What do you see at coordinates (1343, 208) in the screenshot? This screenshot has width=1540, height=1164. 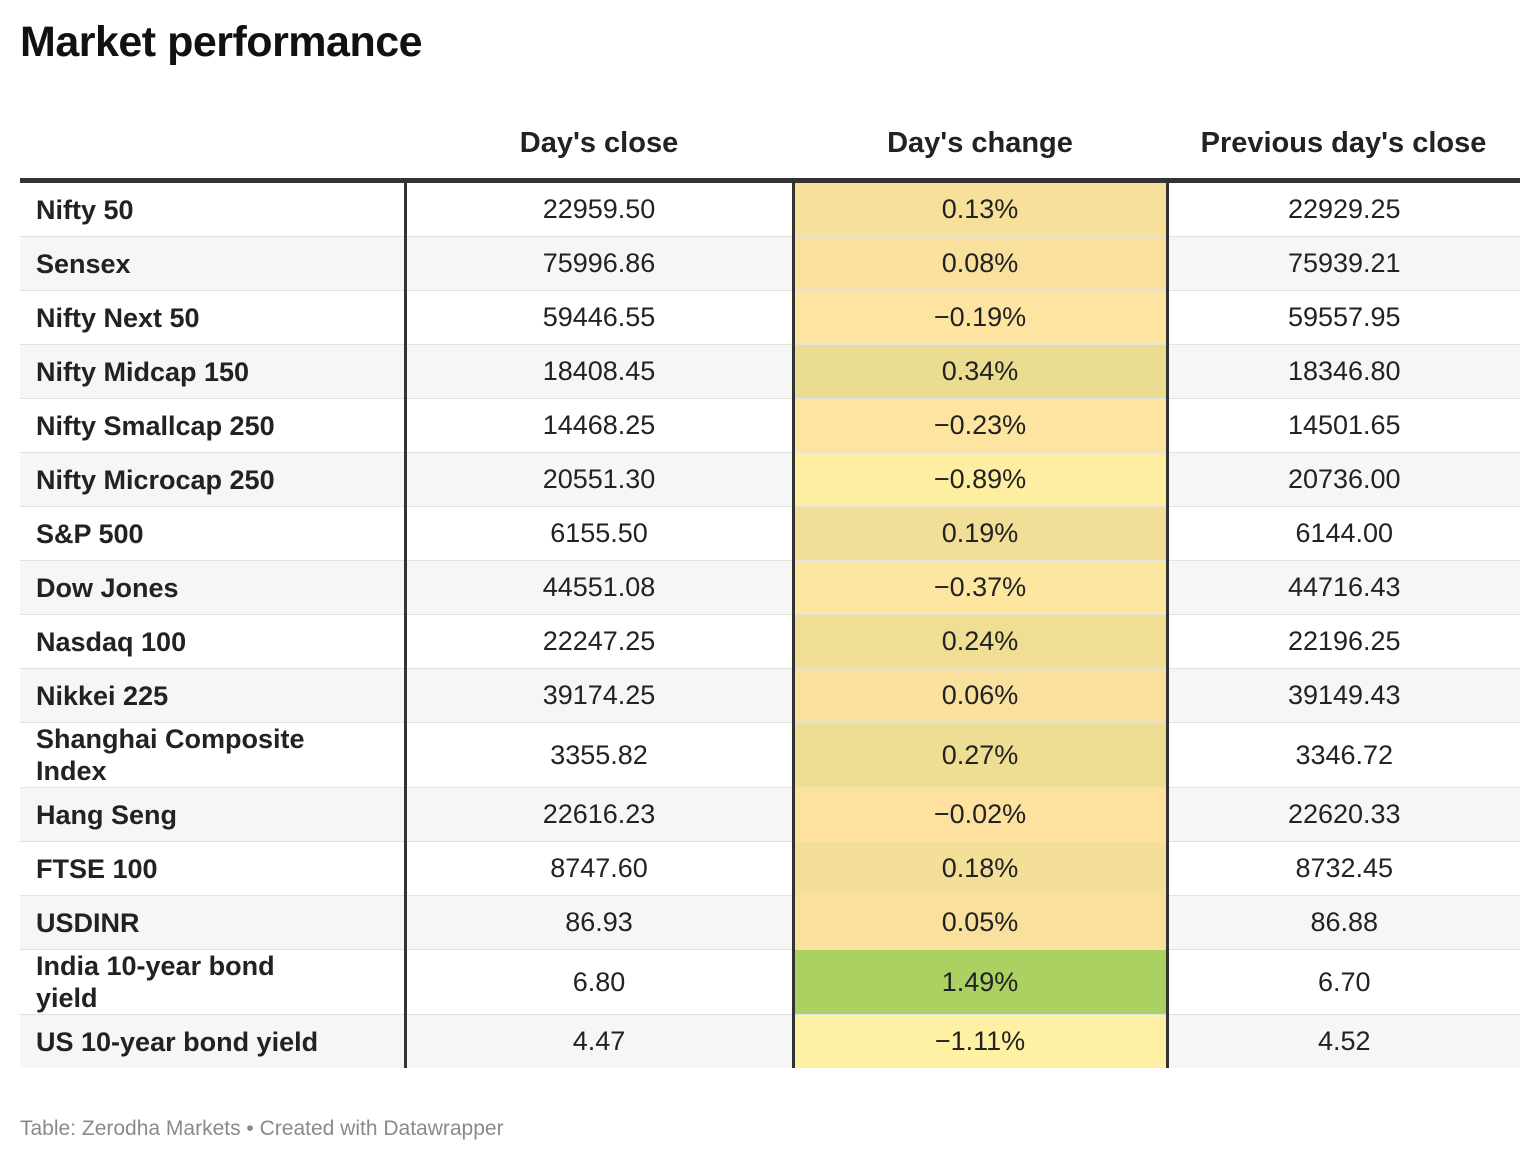 I see `previous-close-cell: 22929.25` at bounding box center [1343, 208].